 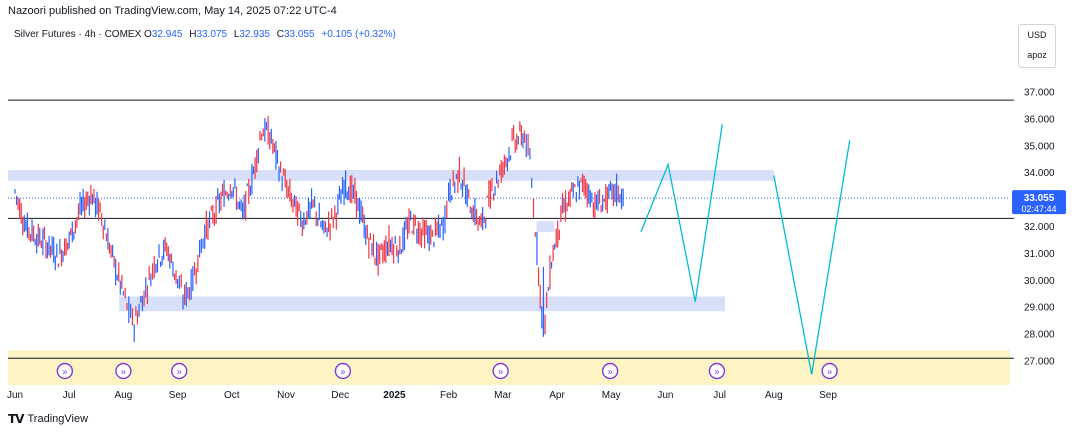 What do you see at coordinates (1037, 55) in the screenshot?
I see `unit-label: apoz` at bounding box center [1037, 55].